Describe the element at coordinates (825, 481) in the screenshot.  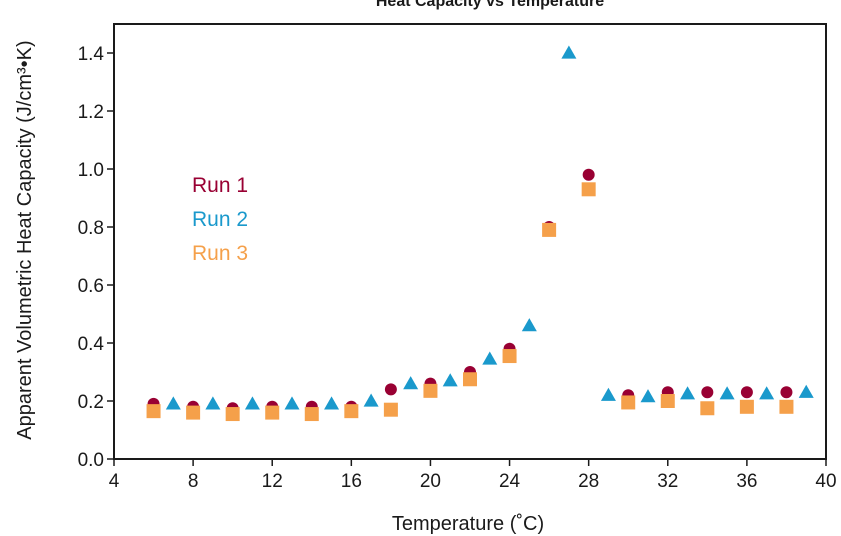
I see `x-tick-label: 40` at that location.